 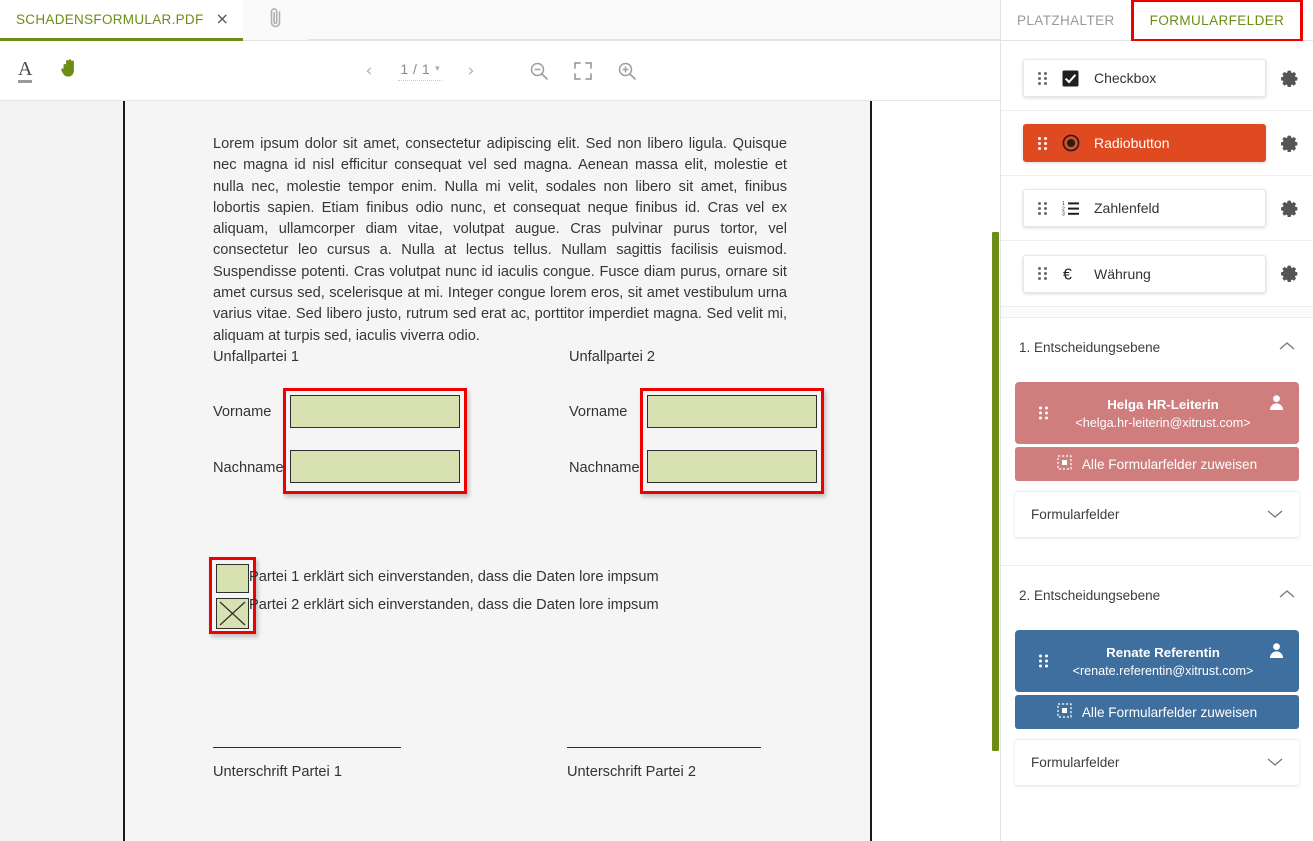 I want to click on field-chip-label: Währung, so click(x=1122, y=273).